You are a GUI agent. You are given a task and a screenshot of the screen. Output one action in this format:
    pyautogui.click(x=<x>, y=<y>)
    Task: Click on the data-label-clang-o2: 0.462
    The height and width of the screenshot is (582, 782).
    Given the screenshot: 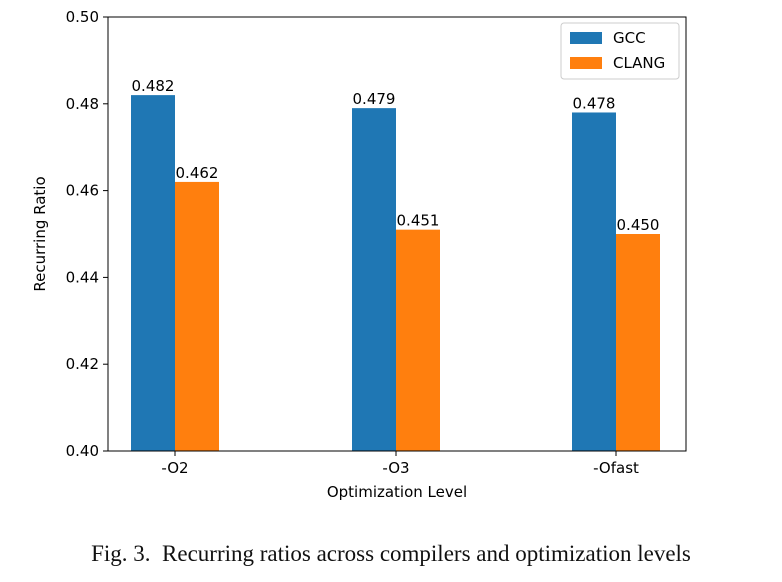 What is the action you would take?
    pyautogui.click(x=197, y=173)
    